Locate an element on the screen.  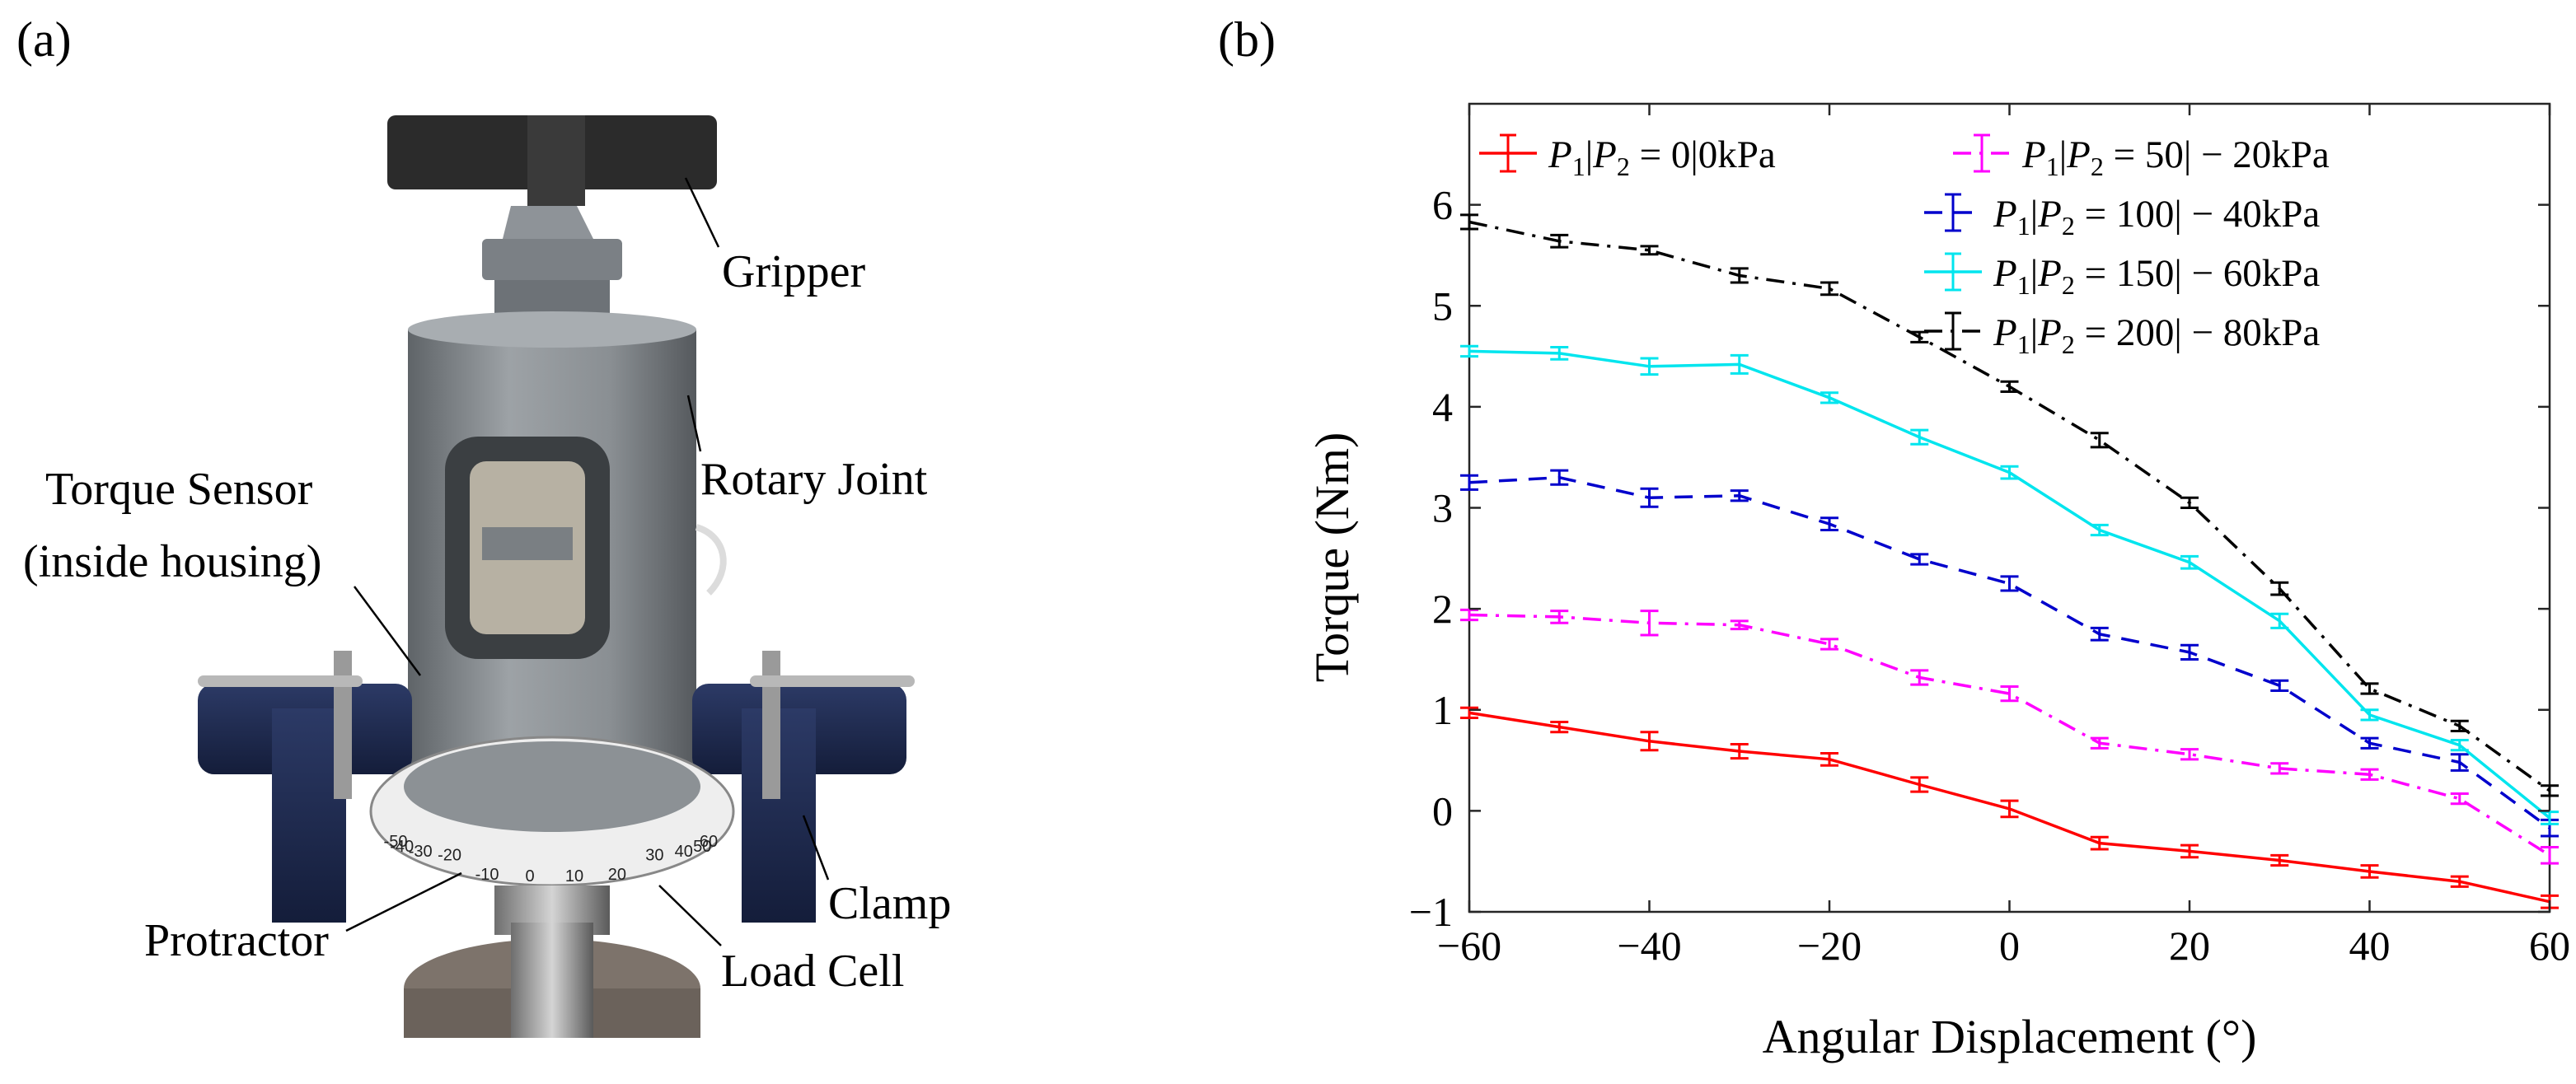
y-tick-label: 0 is located at coordinates (1442, 810).